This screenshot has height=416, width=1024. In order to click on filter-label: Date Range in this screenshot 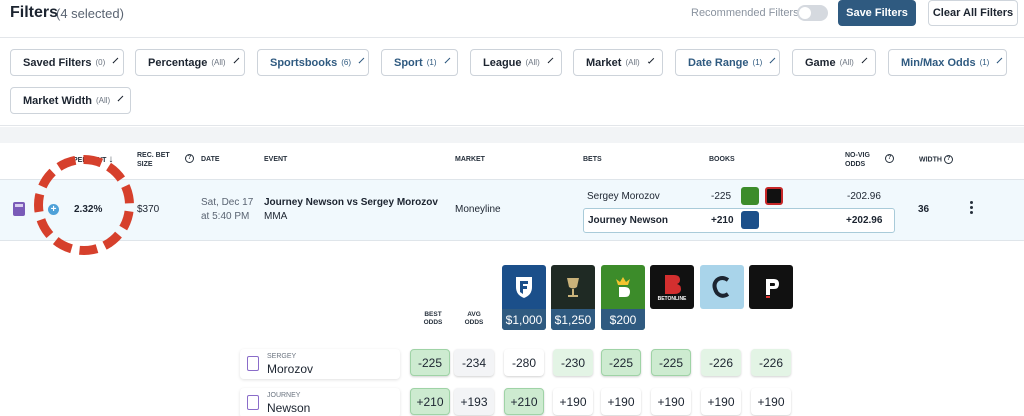, I will do `click(718, 62)`.